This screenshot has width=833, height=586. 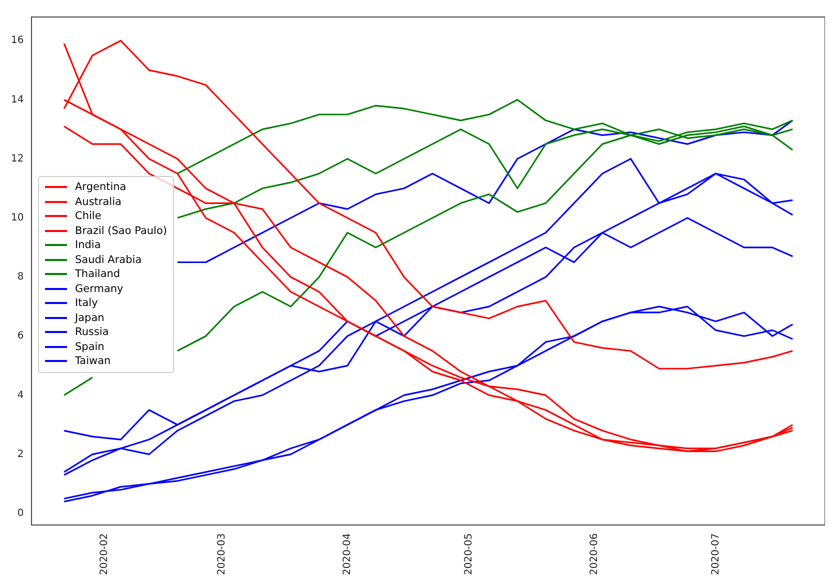 What do you see at coordinates (89, 347) in the screenshot?
I see `legend-label: Spain` at bounding box center [89, 347].